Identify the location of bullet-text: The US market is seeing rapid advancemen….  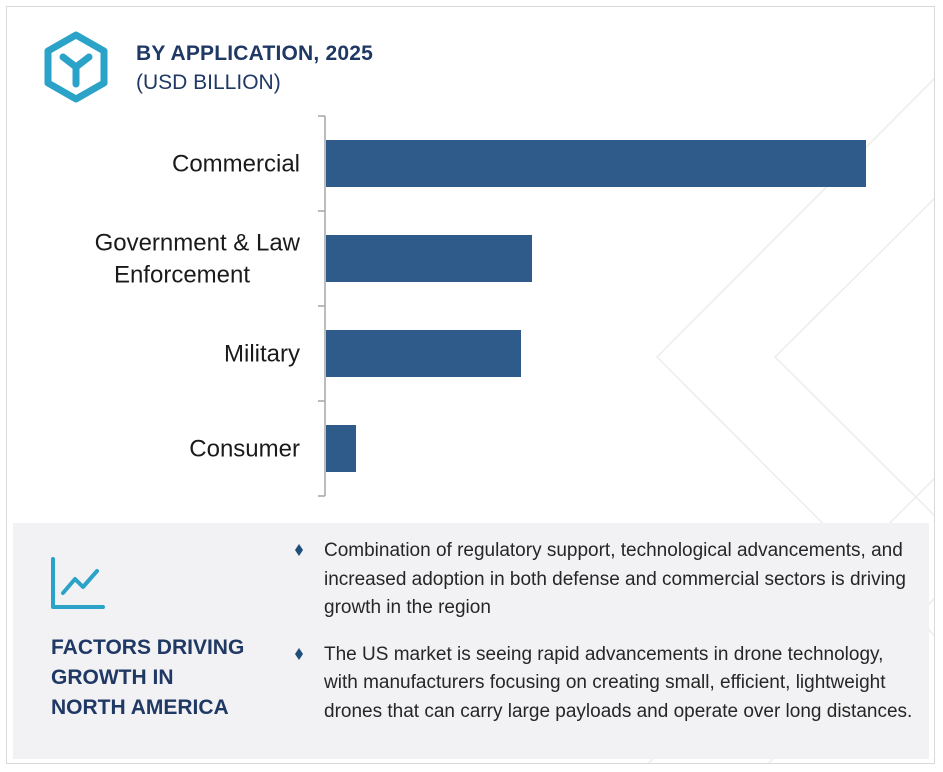
(618, 682).